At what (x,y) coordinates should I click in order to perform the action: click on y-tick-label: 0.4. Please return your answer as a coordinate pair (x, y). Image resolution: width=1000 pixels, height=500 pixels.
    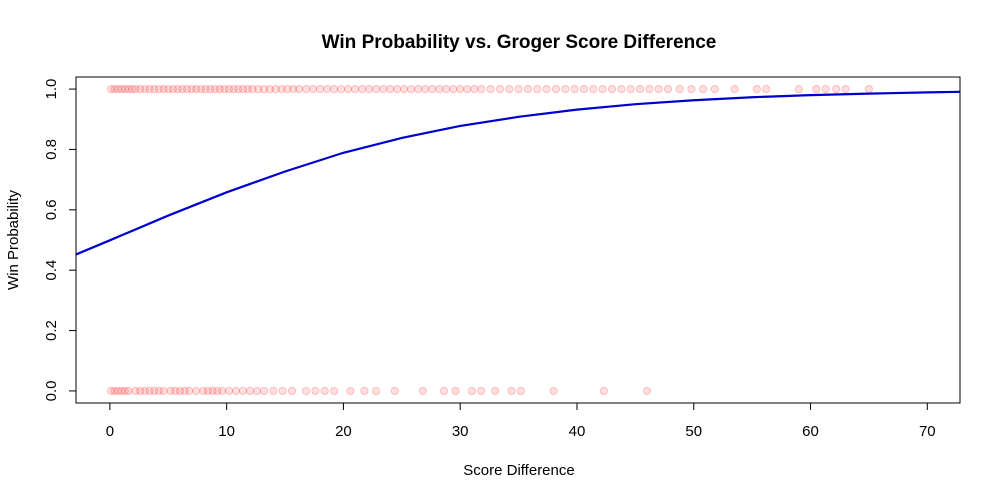
    Looking at the image, I should click on (51, 270).